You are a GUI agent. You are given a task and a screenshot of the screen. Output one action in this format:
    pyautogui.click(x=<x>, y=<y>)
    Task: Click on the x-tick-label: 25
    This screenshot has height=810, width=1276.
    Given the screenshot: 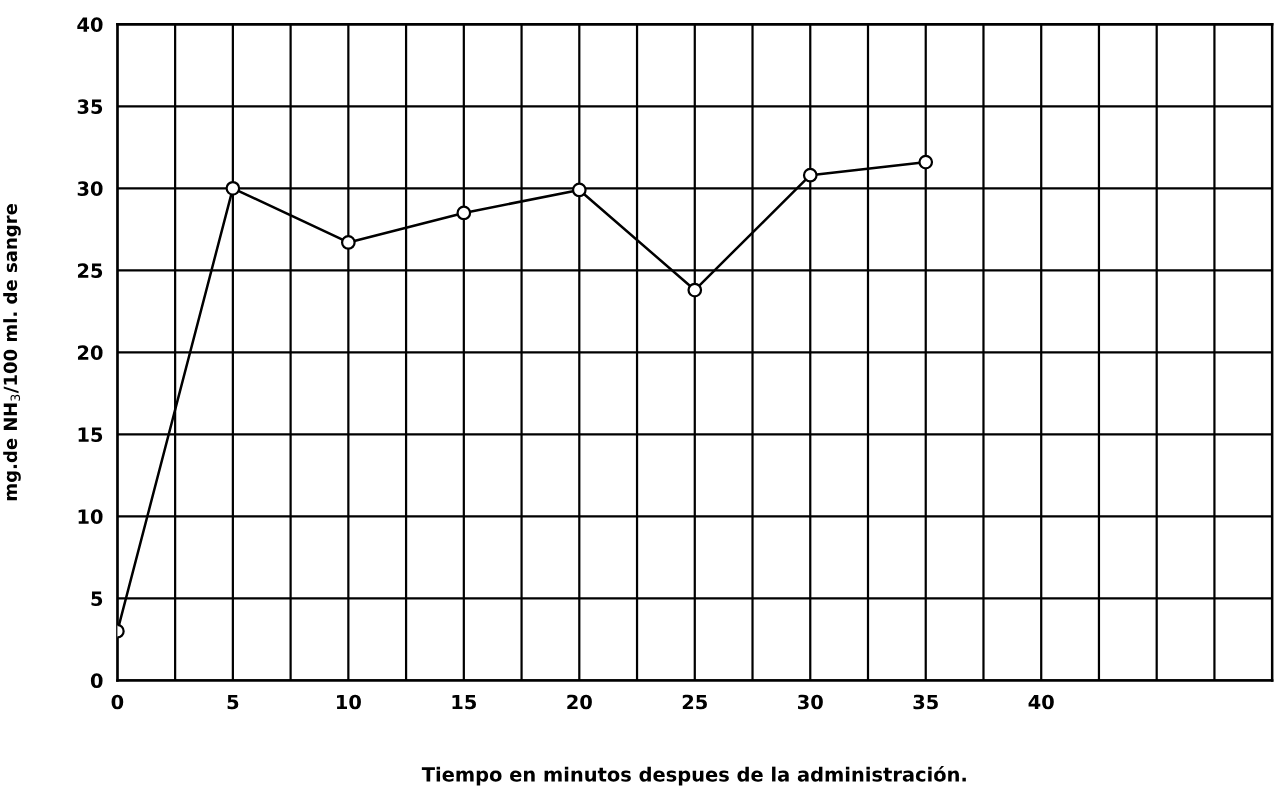 What is the action you would take?
    pyautogui.click(x=694, y=702)
    